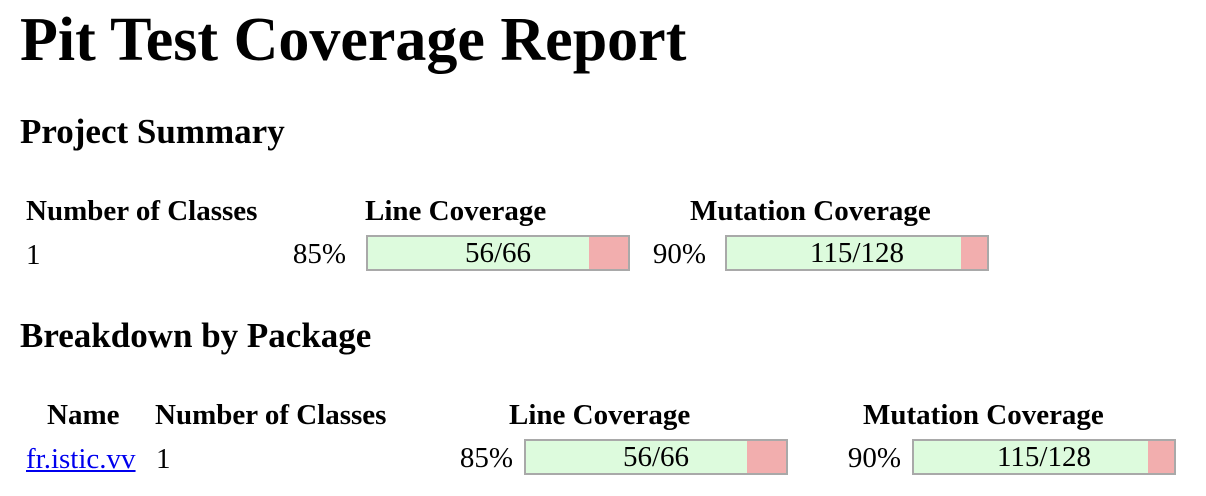 Image resolution: width=1206 pixels, height=496 pixels. I want to click on summary-header-classes: Number of Classes, so click(142, 211).